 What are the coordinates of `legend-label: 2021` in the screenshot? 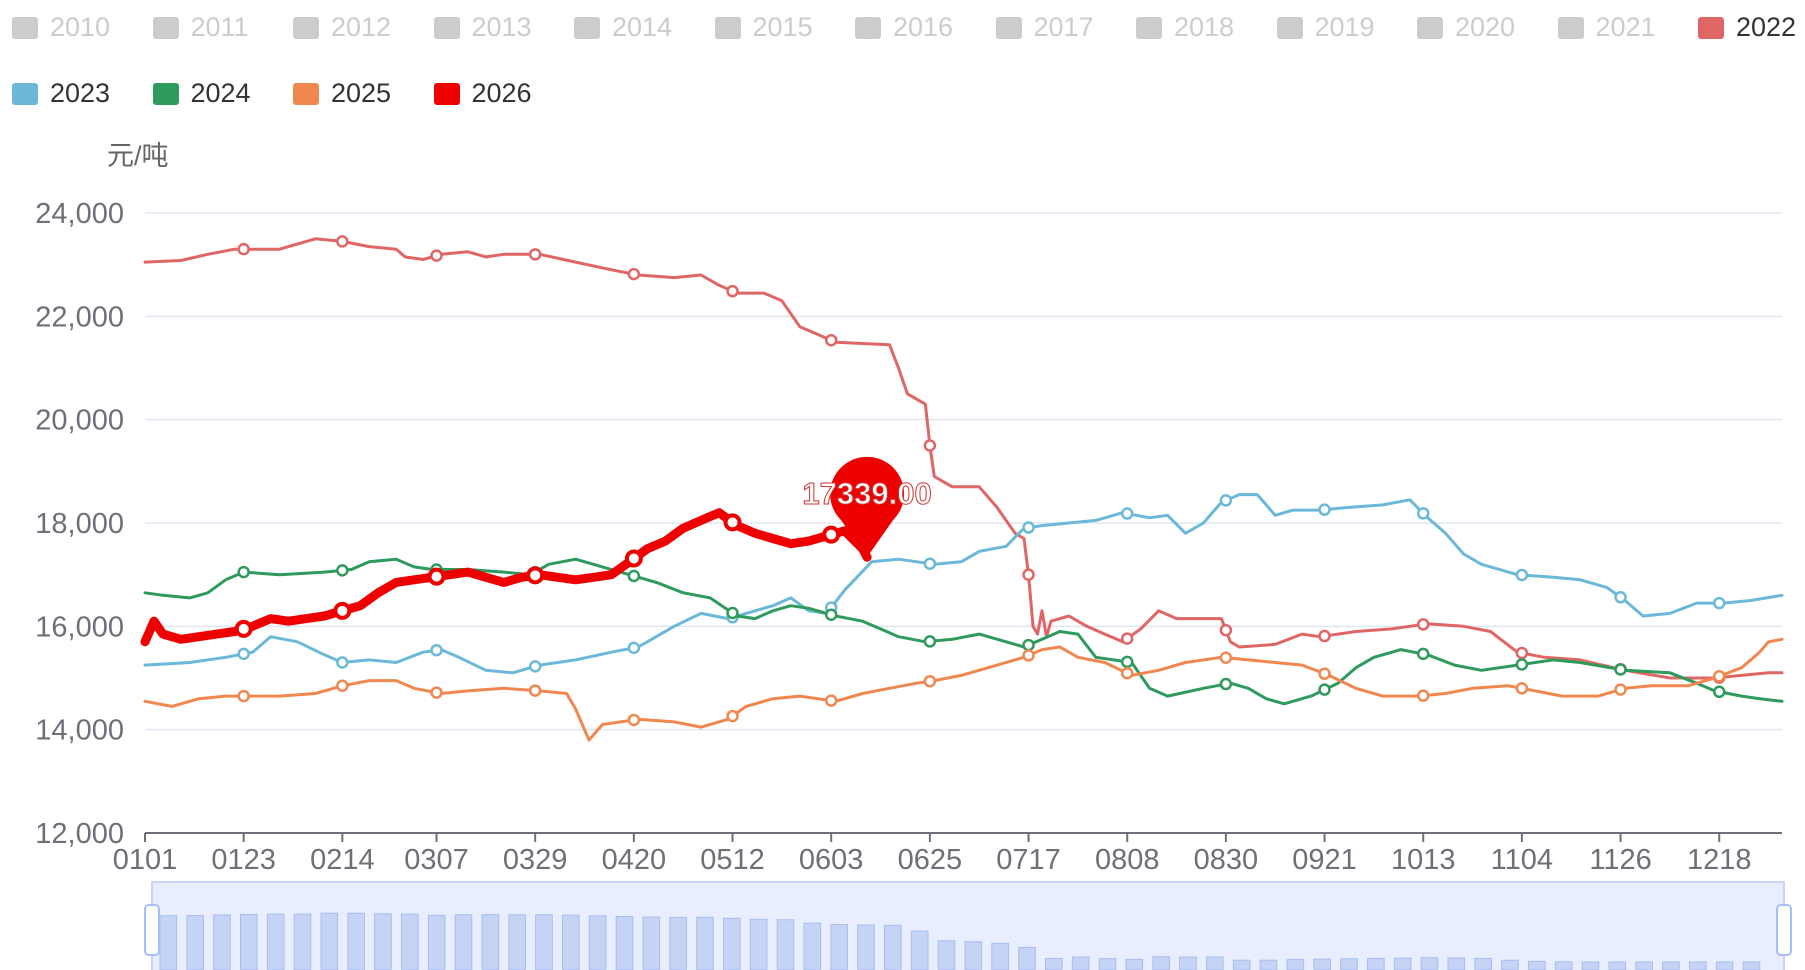 It's located at (1625, 27).